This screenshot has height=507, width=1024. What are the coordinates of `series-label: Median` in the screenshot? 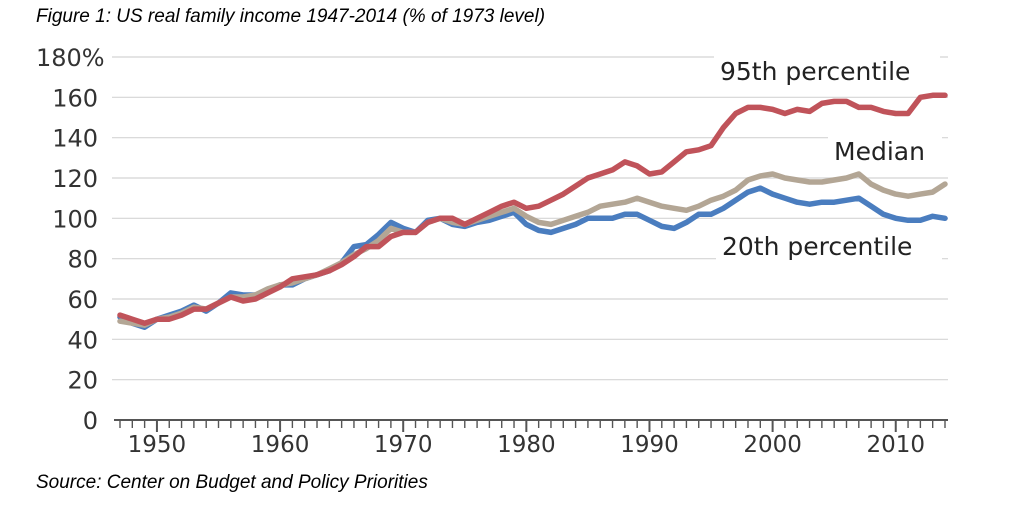 It's located at (879, 151).